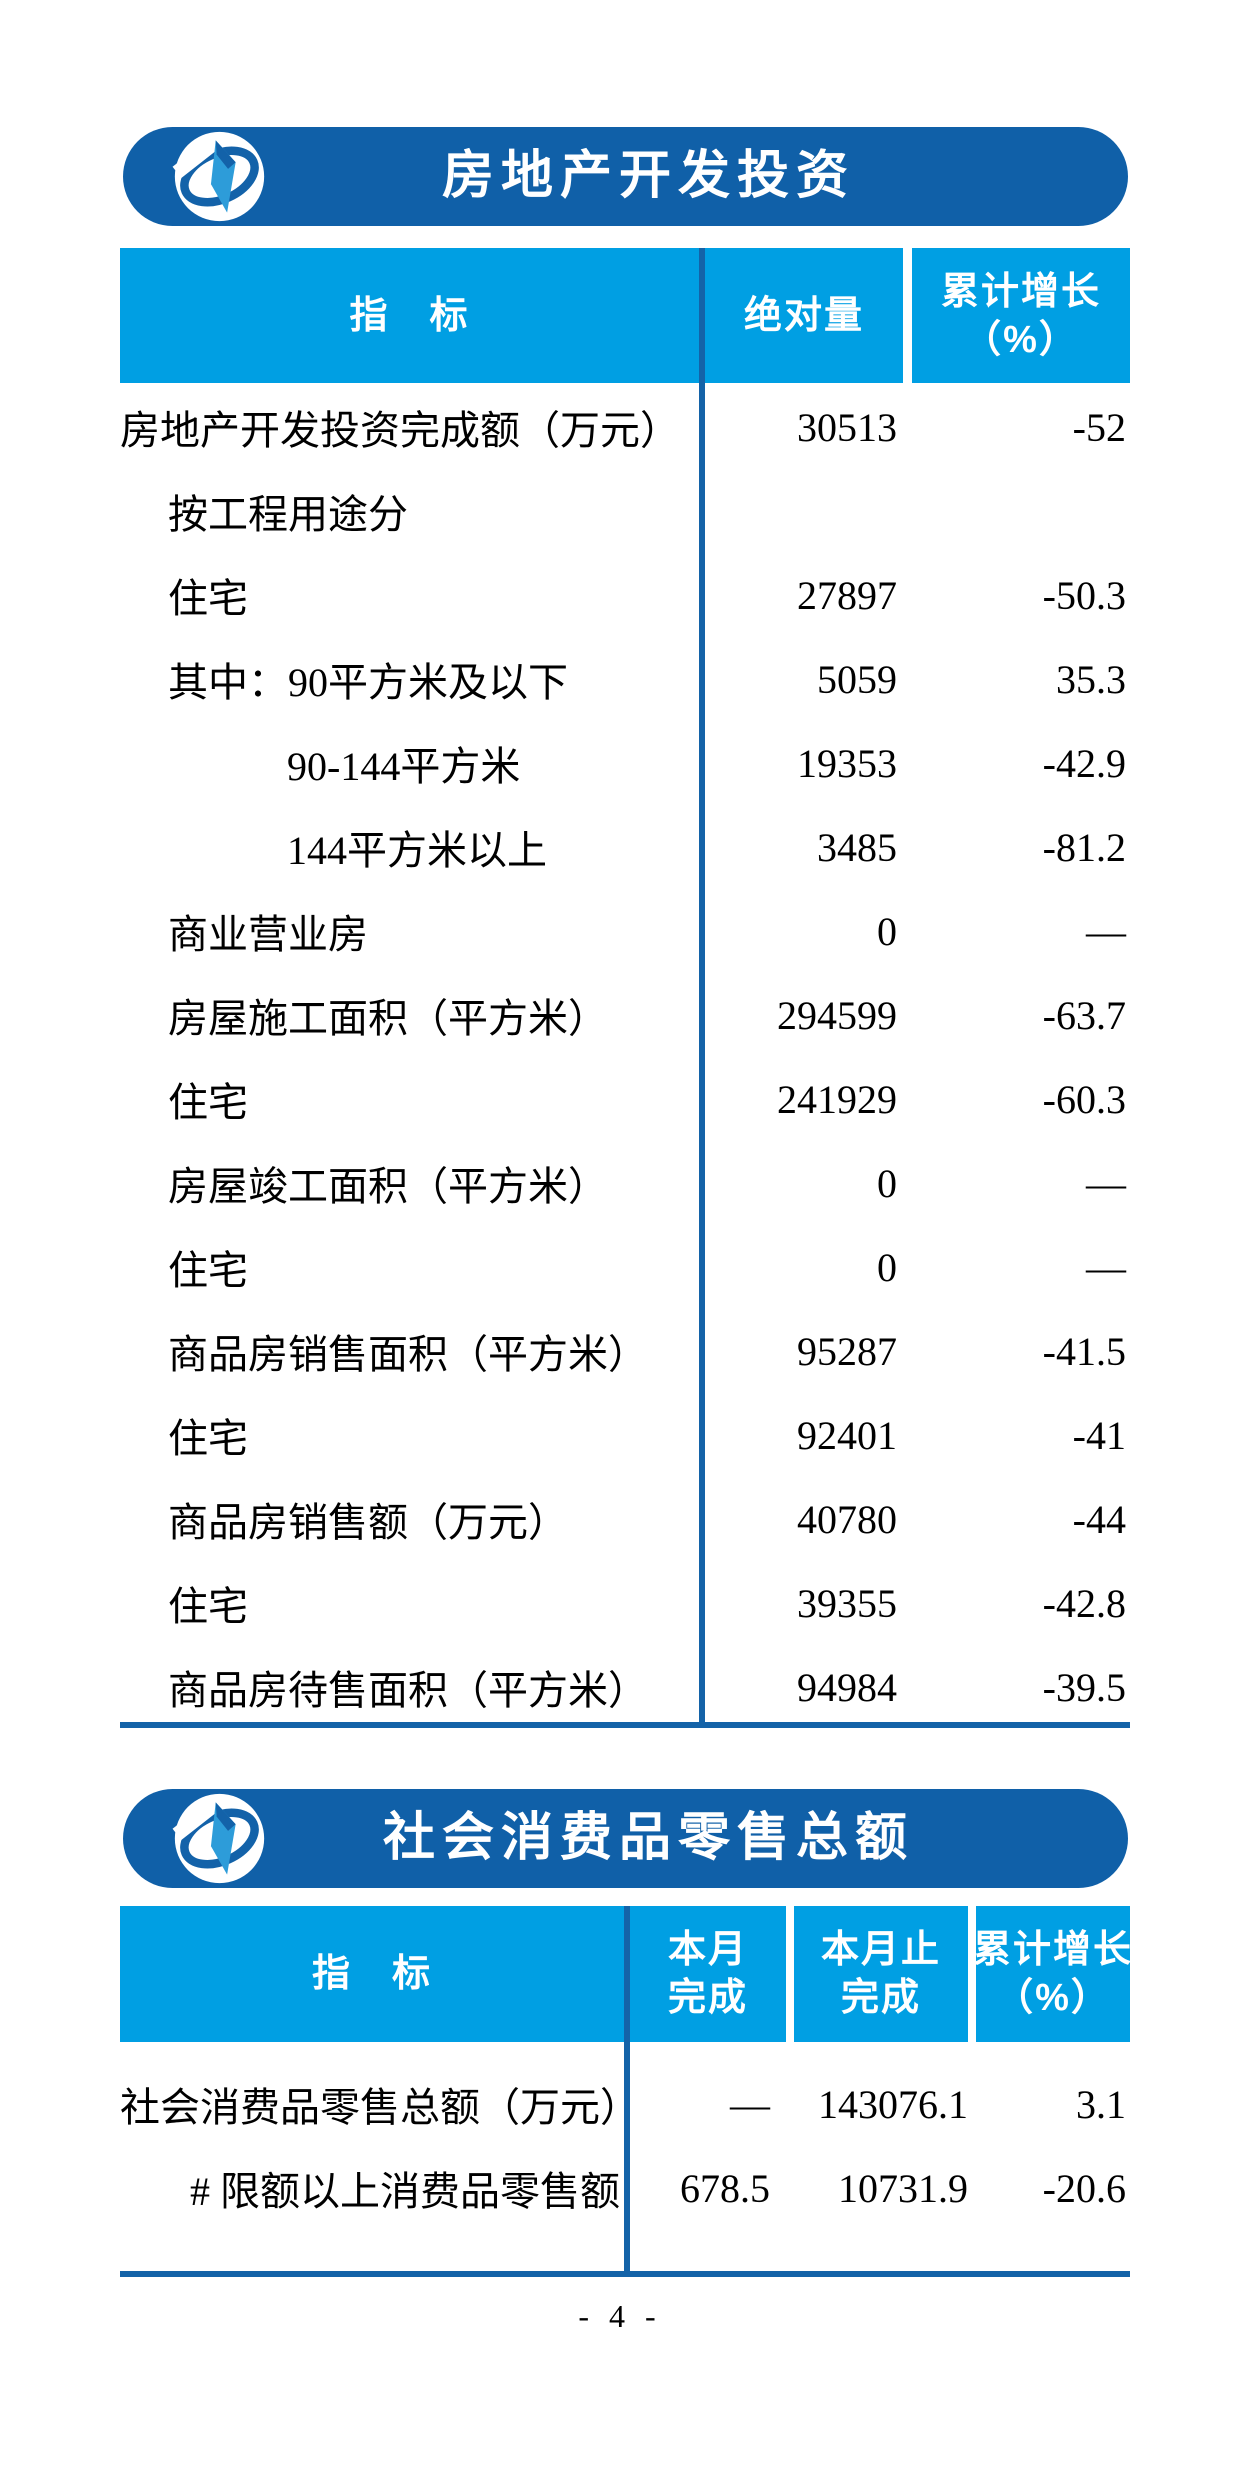 Image resolution: width=1240 pixels, height=2480 pixels. What do you see at coordinates (837, 1099) in the screenshot?
I see `value-cell: 241929` at bounding box center [837, 1099].